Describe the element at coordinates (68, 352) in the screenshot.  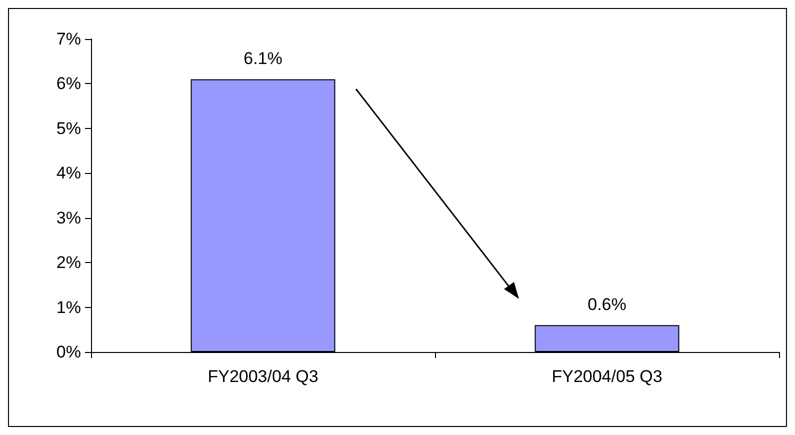
I see `y-tick-label: 0%` at that location.